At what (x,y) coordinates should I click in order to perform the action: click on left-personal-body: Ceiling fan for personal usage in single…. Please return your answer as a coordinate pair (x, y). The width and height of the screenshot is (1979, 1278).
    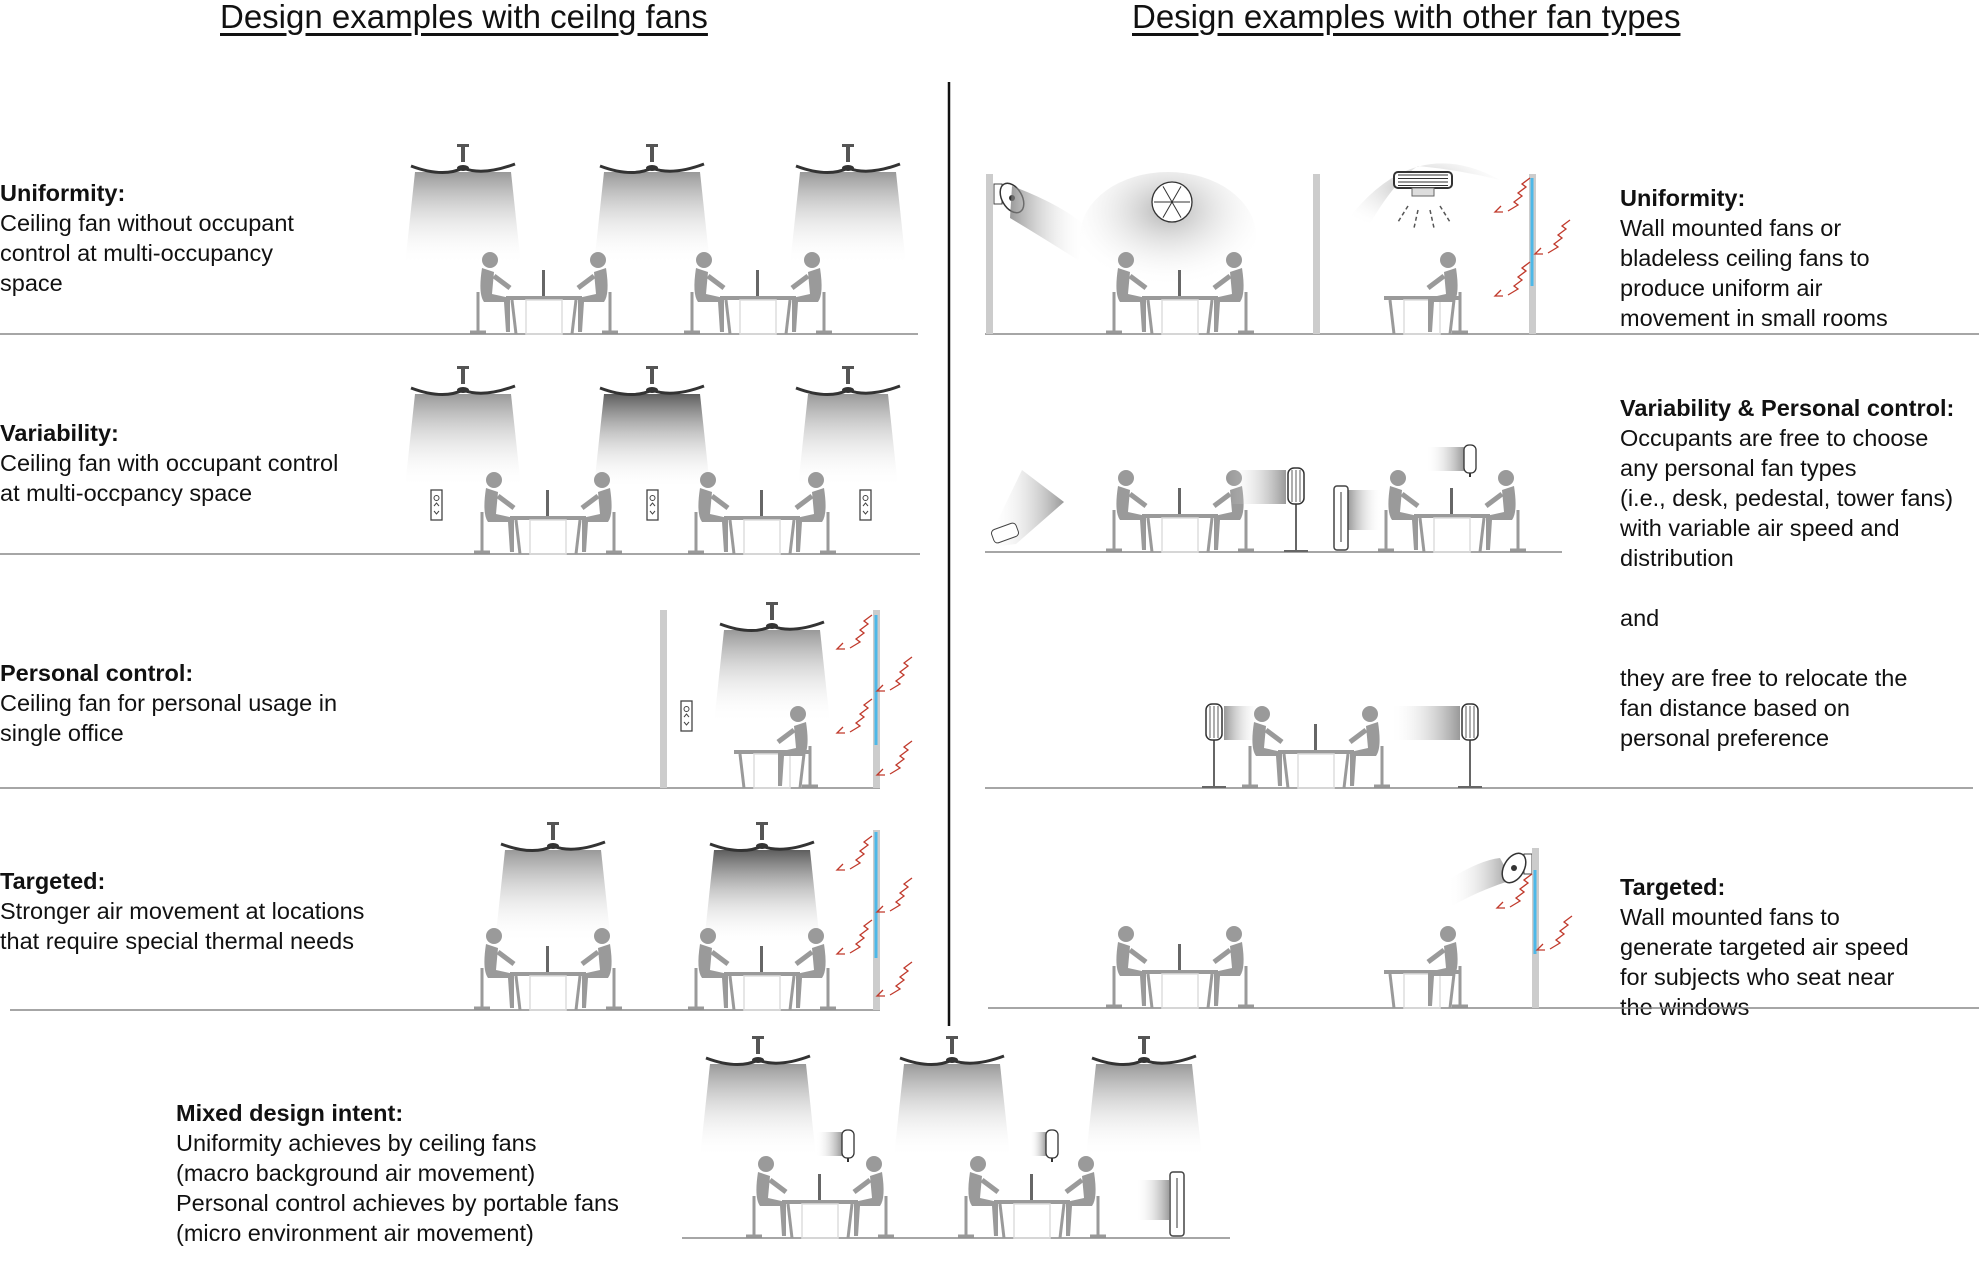
    Looking at the image, I should click on (169, 718).